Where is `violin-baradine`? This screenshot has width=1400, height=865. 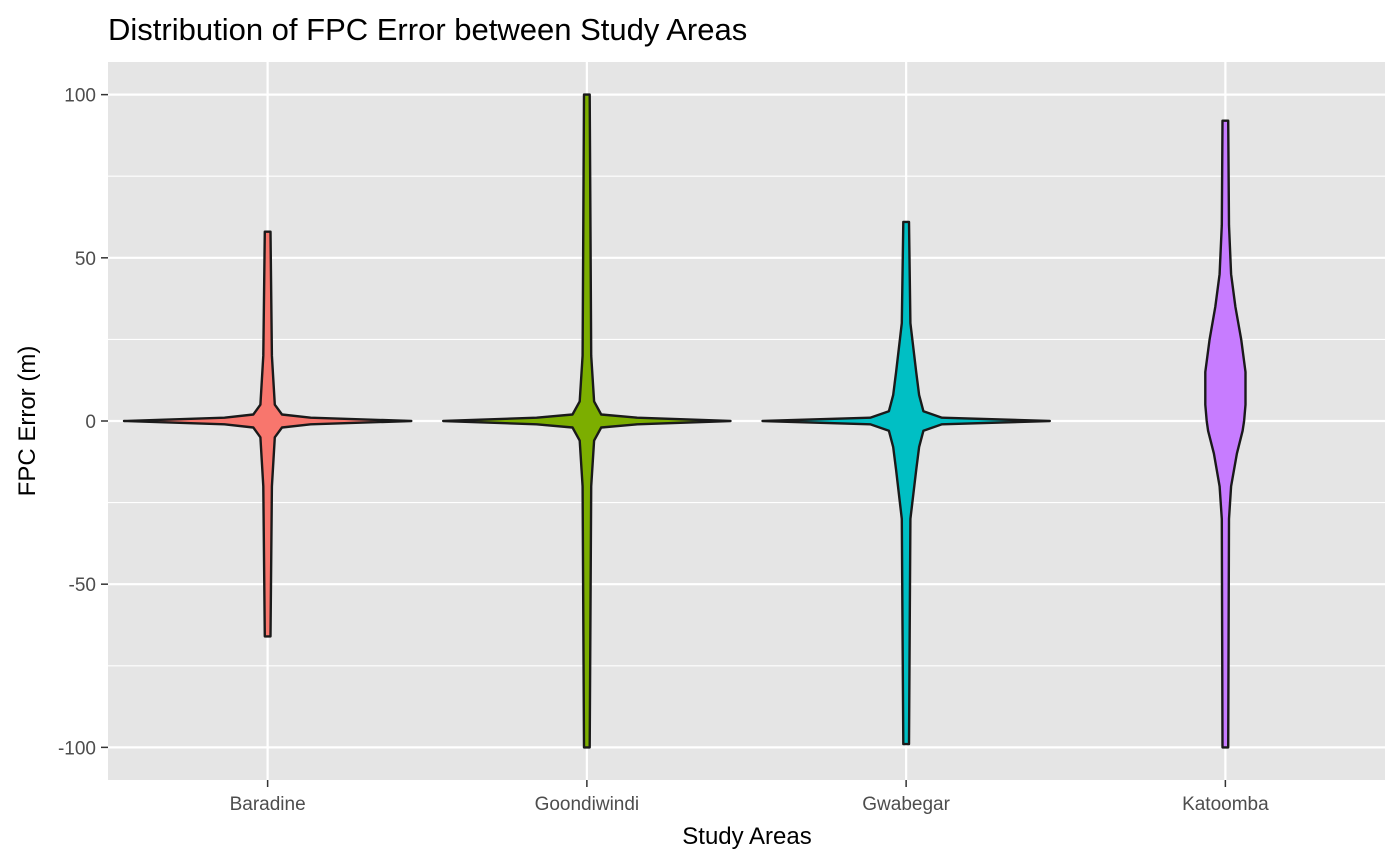 violin-baradine is located at coordinates (267, 434).